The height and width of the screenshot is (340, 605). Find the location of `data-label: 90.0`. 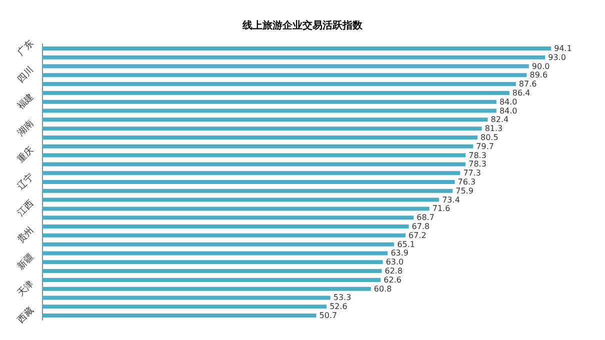

data-label: 90.0 is located at coordinates (541, 66).